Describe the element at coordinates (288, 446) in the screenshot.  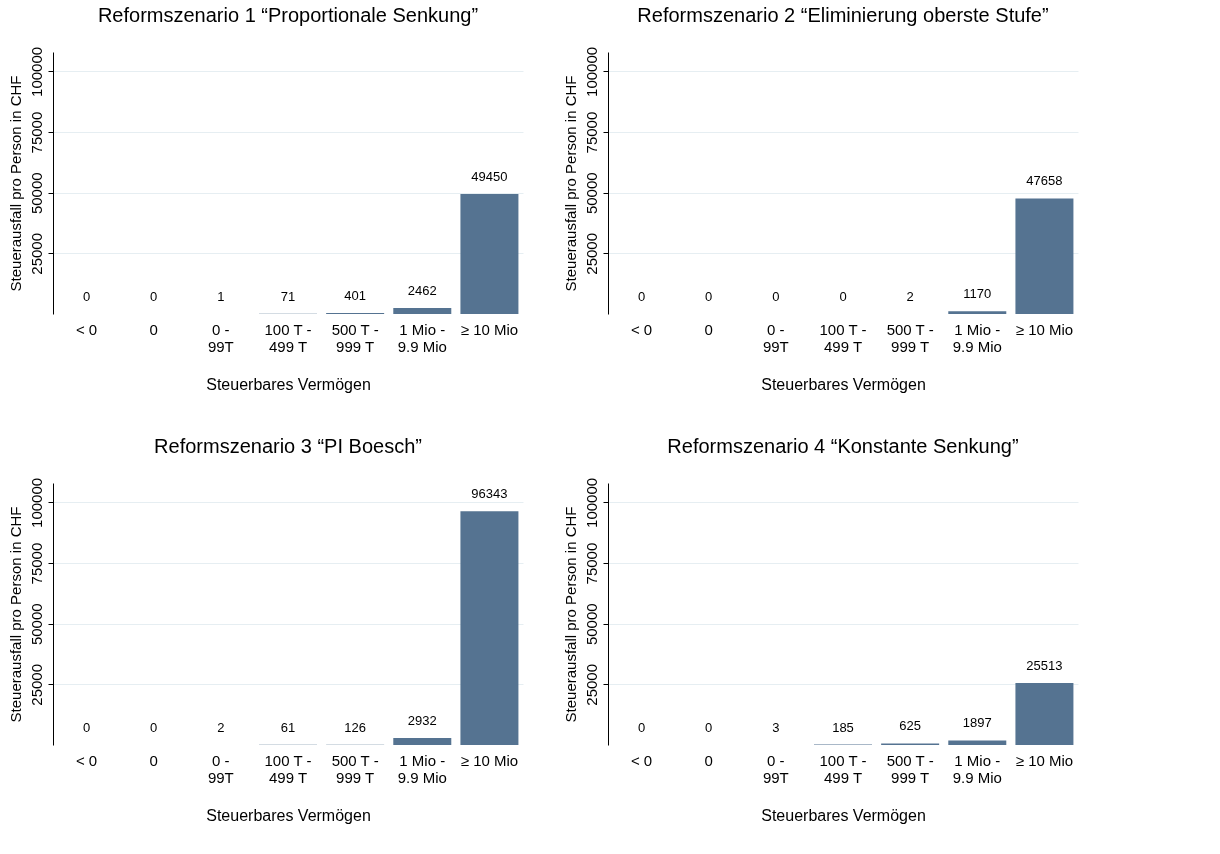
I see `chart-title: Reformszenario 3 “PI Boesch”` at that location.